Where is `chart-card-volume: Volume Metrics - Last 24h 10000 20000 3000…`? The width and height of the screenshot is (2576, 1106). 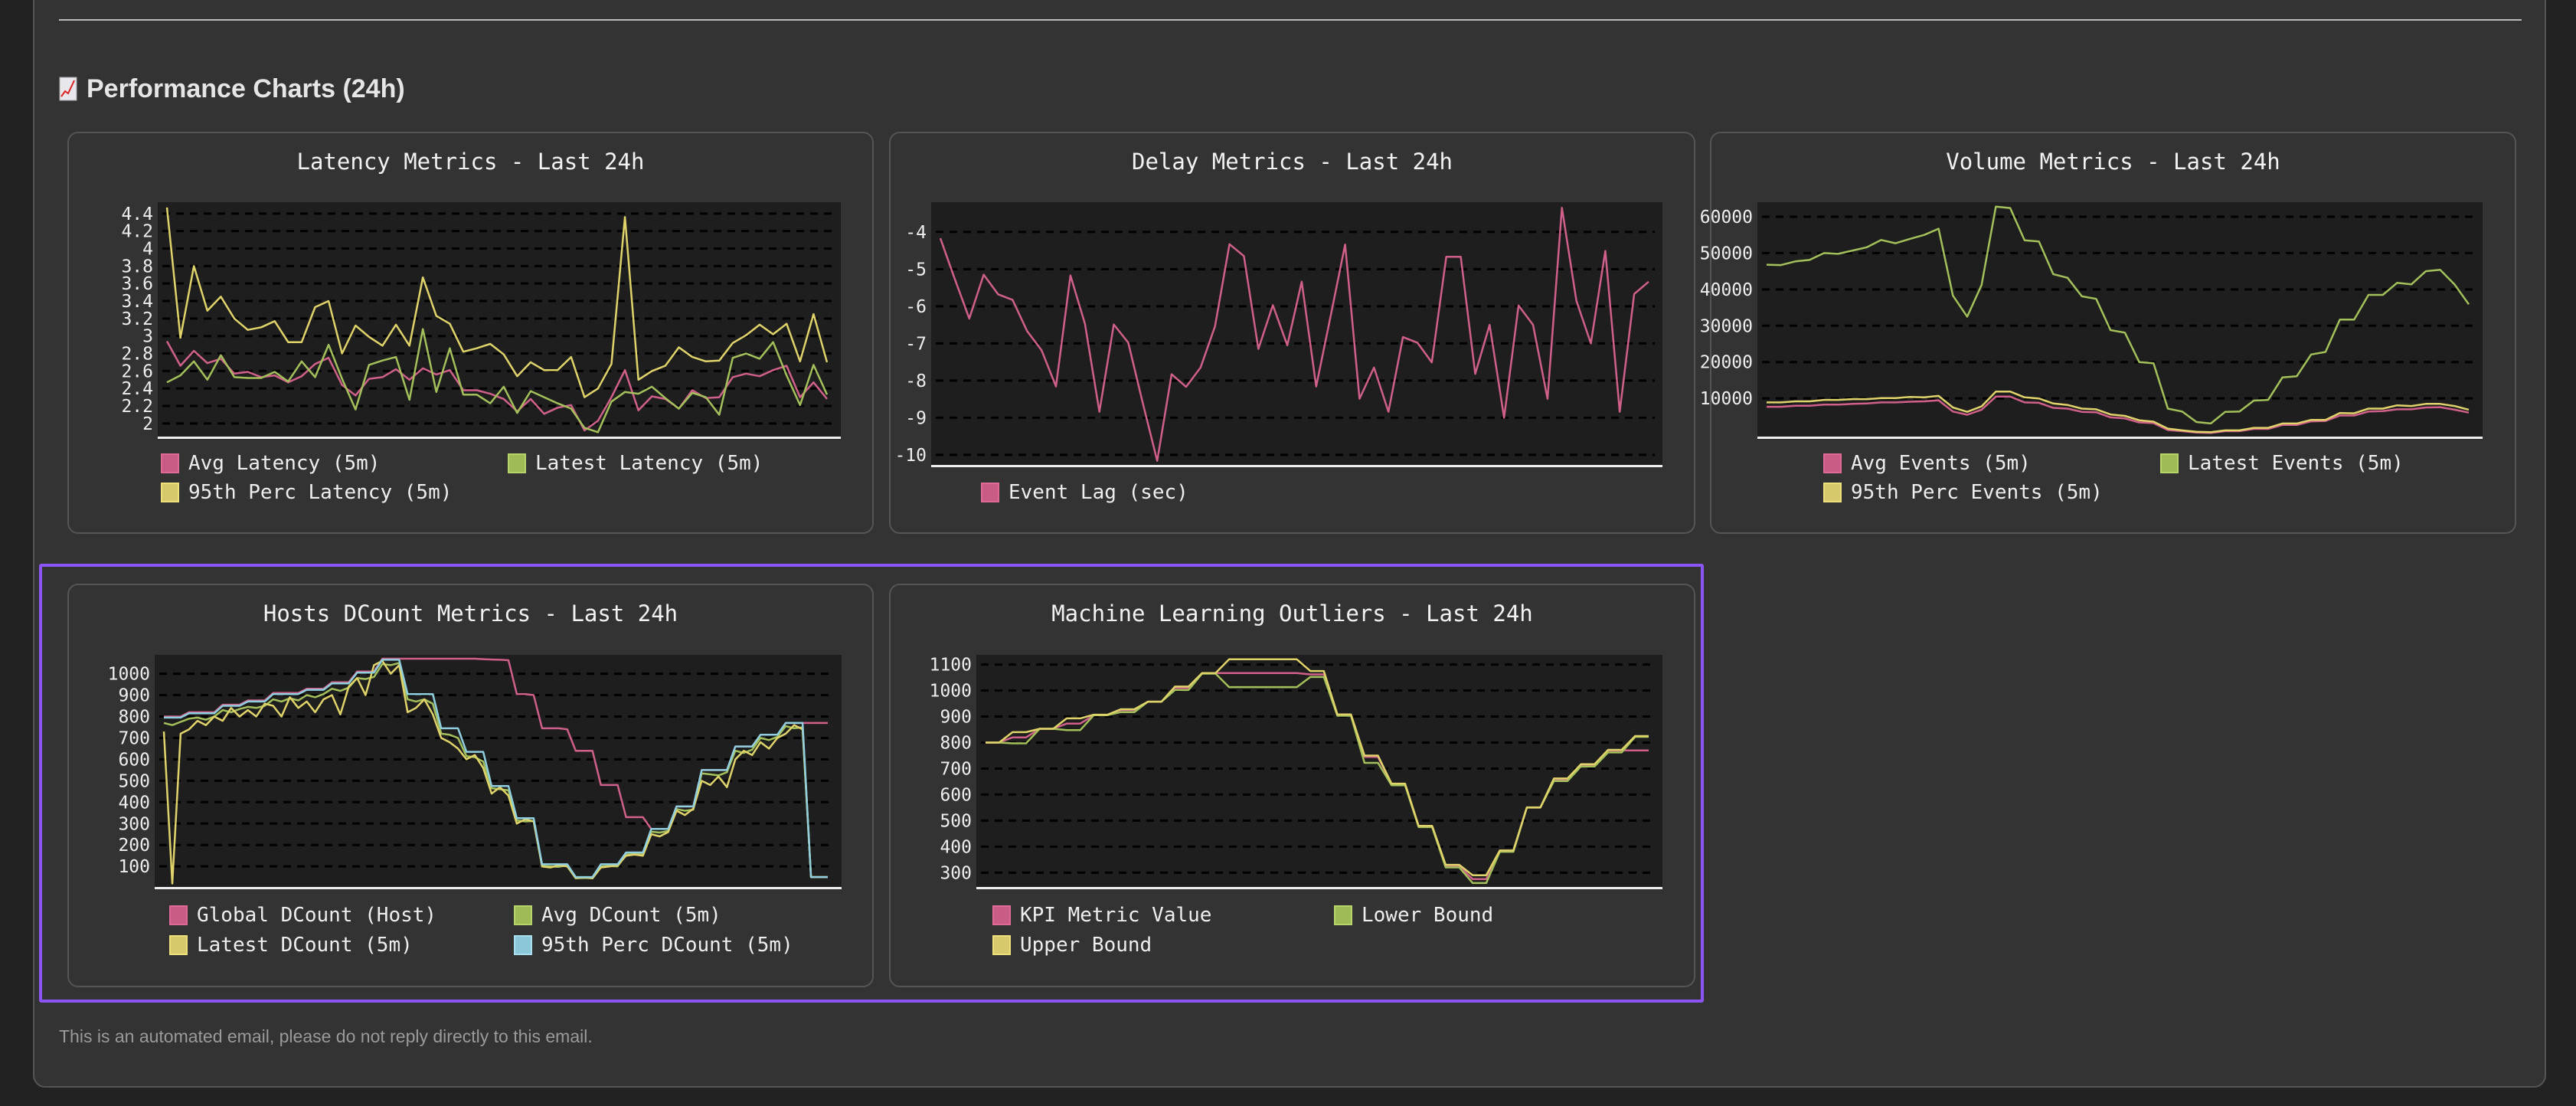
chart-card-volume: Volume Metrics - Last 24h 10000 20000 3000… is located at coordinates (2108, 333).